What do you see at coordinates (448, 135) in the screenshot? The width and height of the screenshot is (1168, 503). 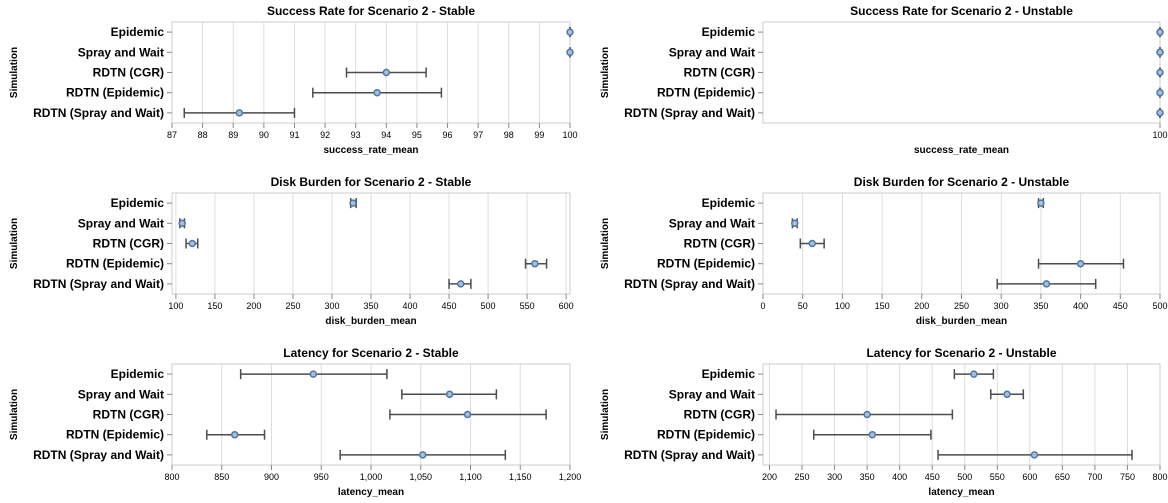 I see `x-tick-label: 96` at bounding box center [448, 135].